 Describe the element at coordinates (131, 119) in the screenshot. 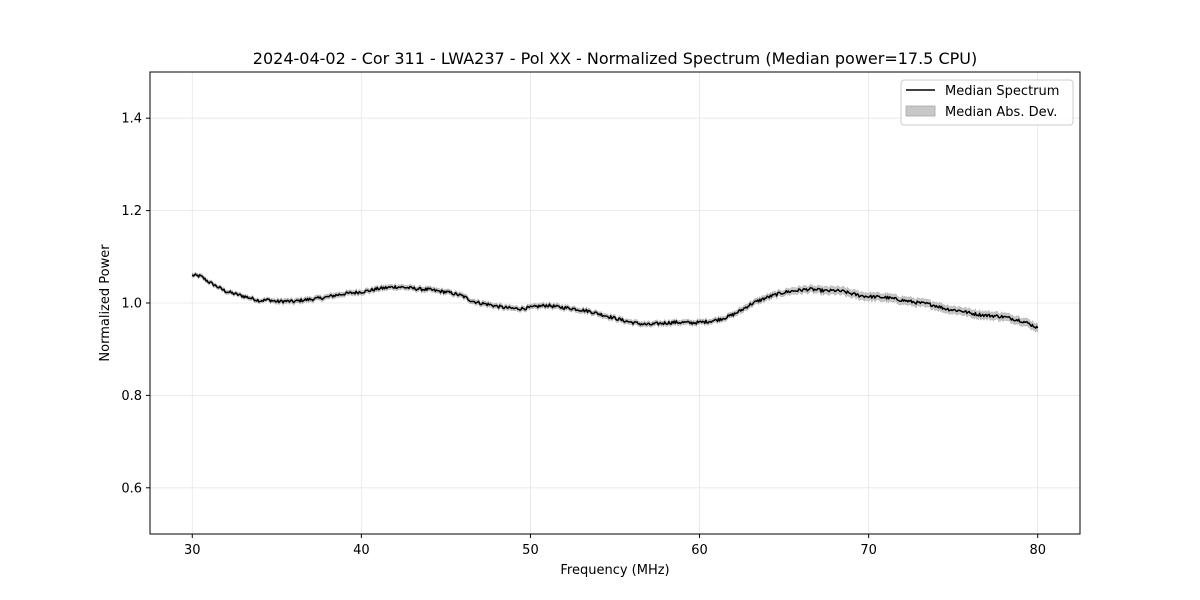

I see `y-tick-label: 1.4` at that location.